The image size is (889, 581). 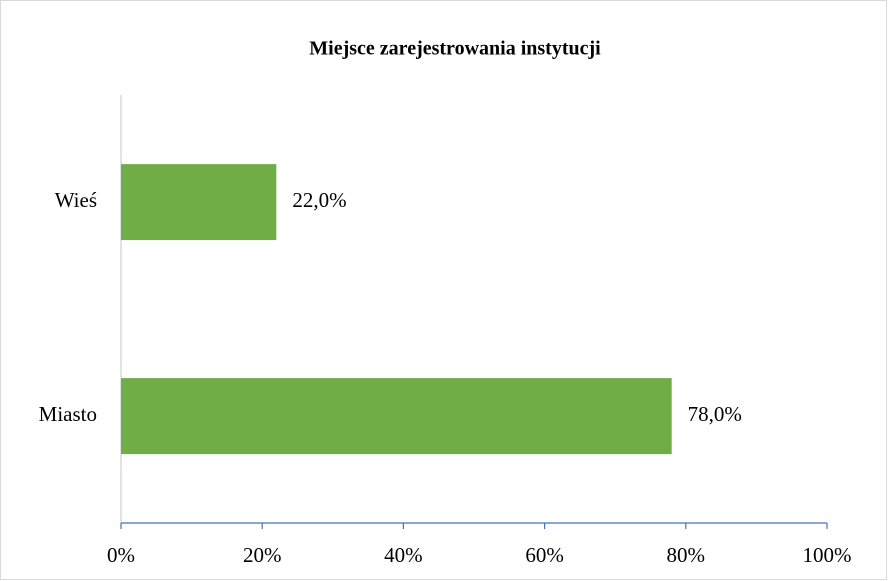 I want to click on x-tick-label: 60%, so click(x=544, y=555).